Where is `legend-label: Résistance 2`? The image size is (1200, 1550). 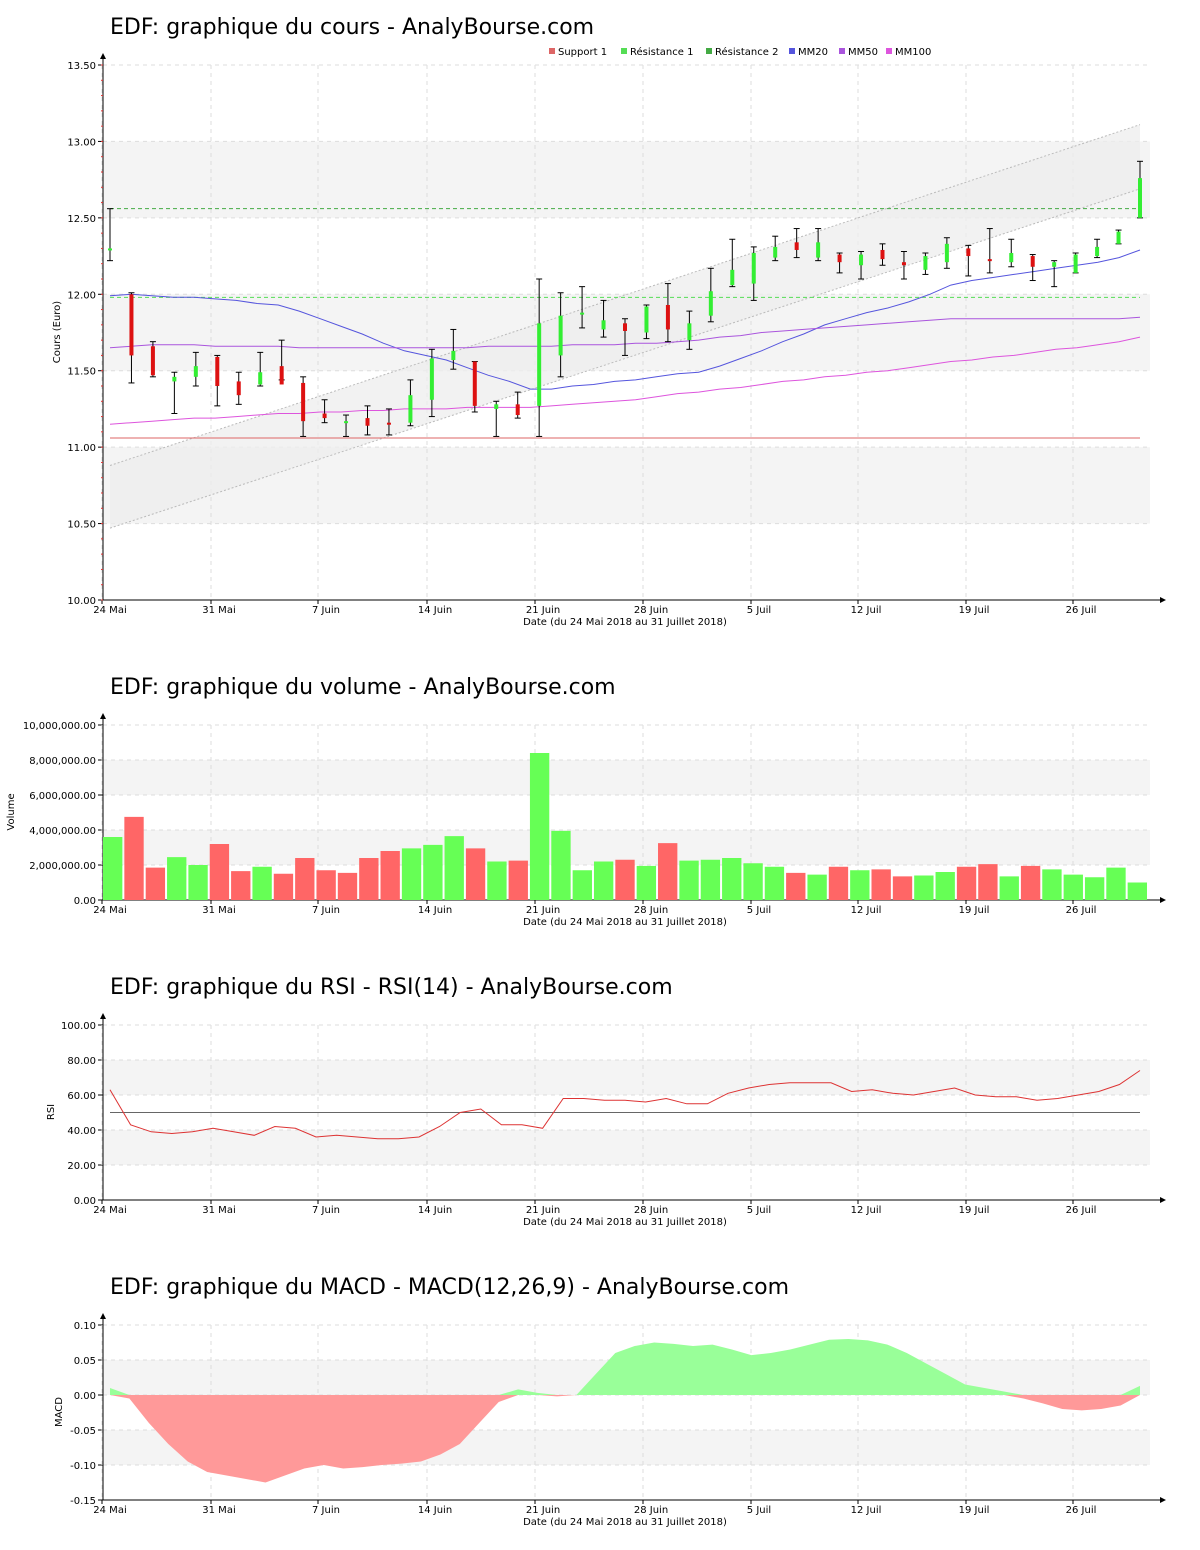
legend-label: Résistance 2 is located at coordinates (746, 52).